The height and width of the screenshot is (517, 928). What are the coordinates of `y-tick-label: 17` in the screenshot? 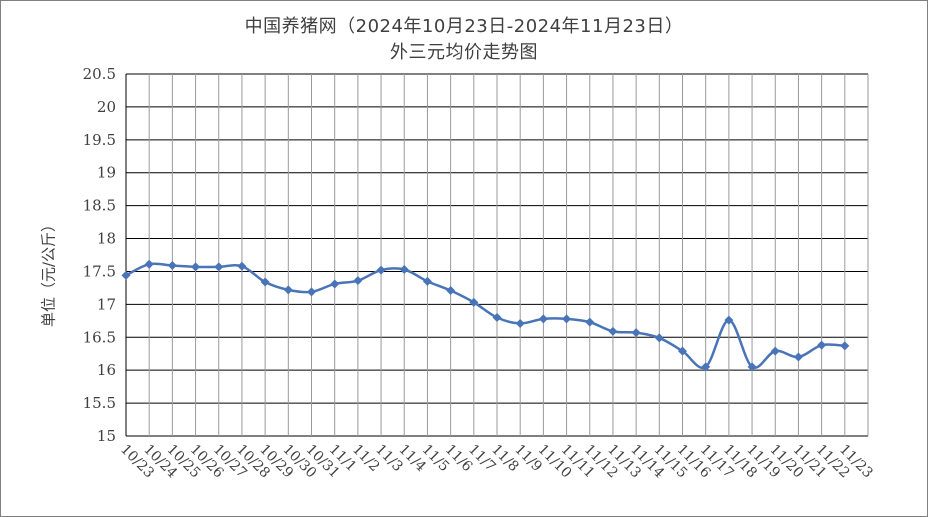 It's located at (106, 304).